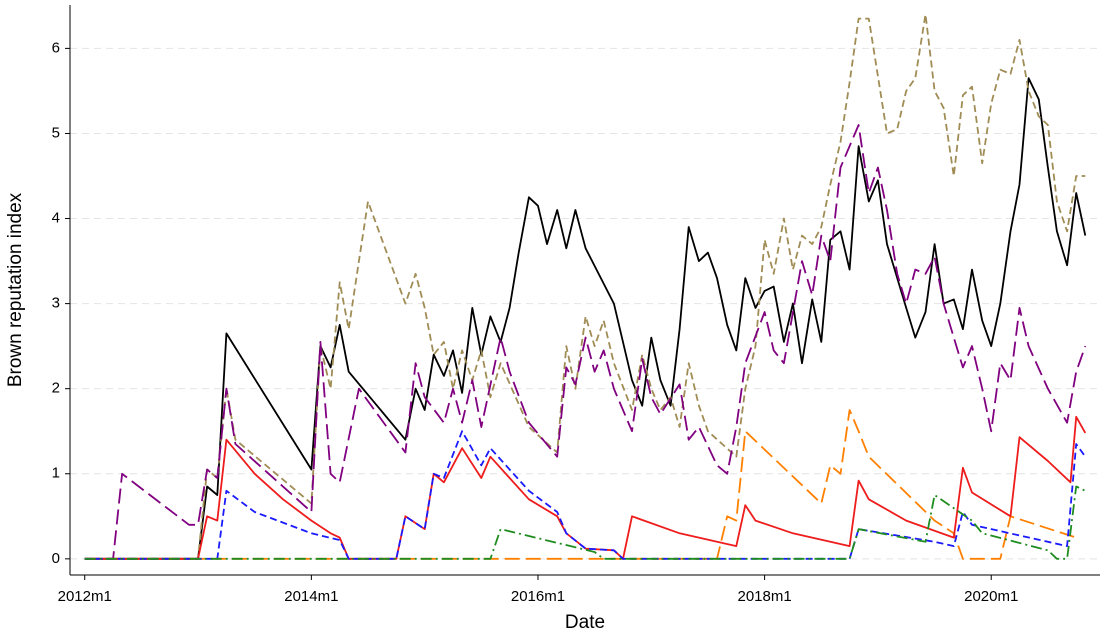  I want to click on x-tick-label: 2018m1, so click(764, 596).